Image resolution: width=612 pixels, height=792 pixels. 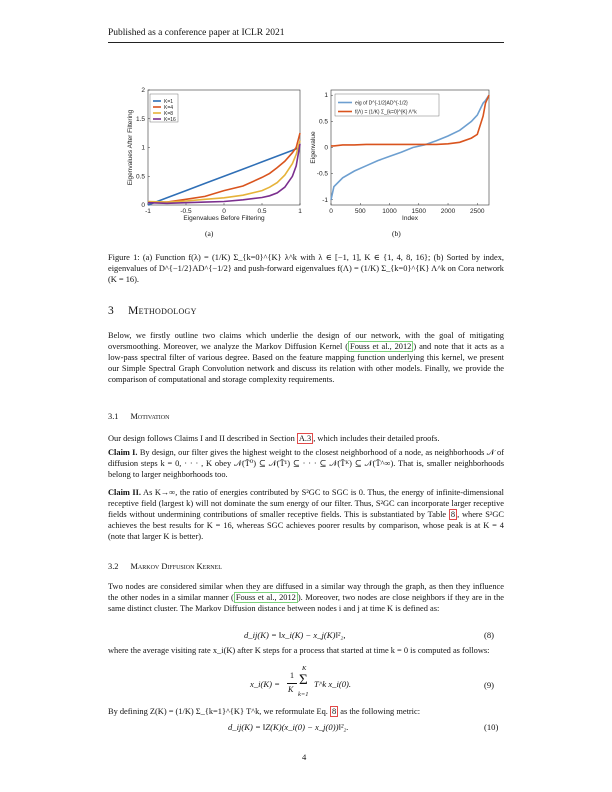 I want to click on equation-10: d_ij(K) = ‖Z(K)(x_i(0) − x_j(0))‖²₂., so click(x=288, y=727).